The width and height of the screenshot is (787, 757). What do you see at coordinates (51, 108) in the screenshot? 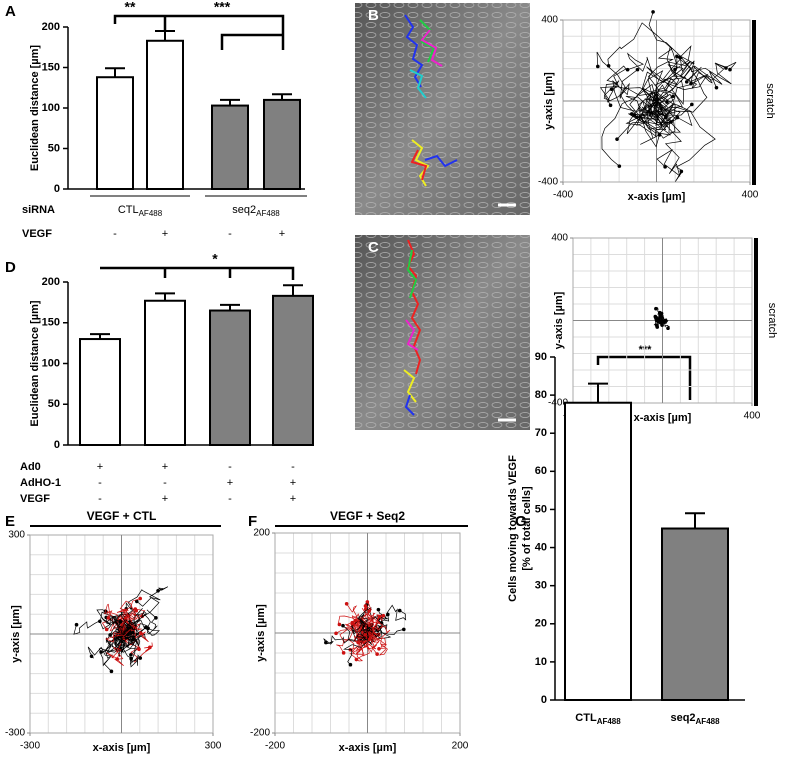
I see `y-tick-label: 100` at bounding box center [51, 108].